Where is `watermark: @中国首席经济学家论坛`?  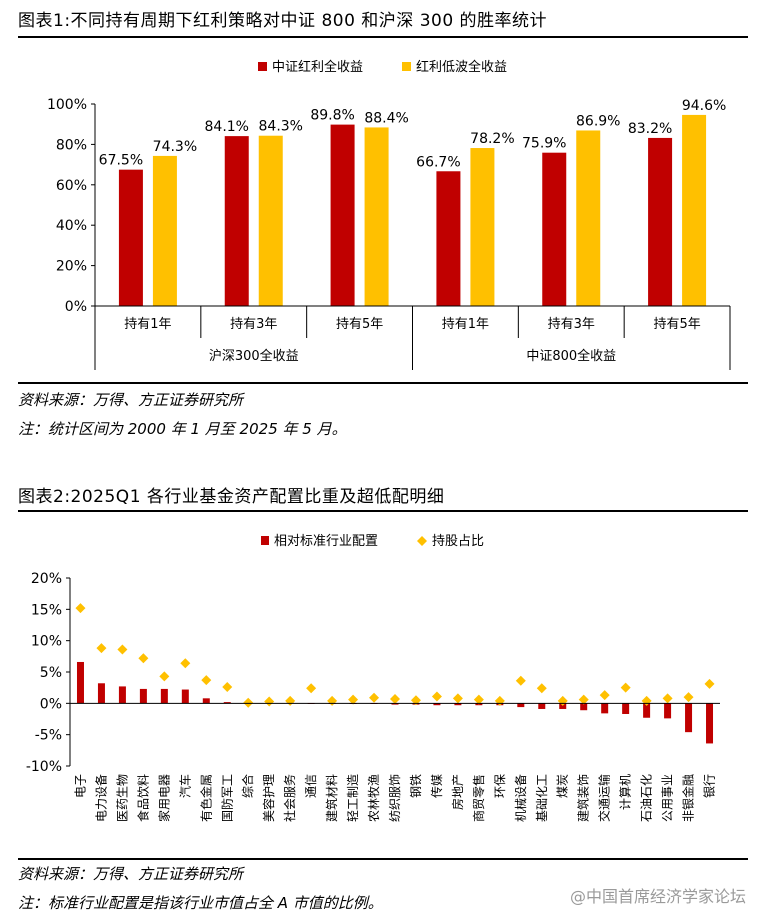 watermark: @中国首席经济学家论坛 is located at coordinates (657, 896).